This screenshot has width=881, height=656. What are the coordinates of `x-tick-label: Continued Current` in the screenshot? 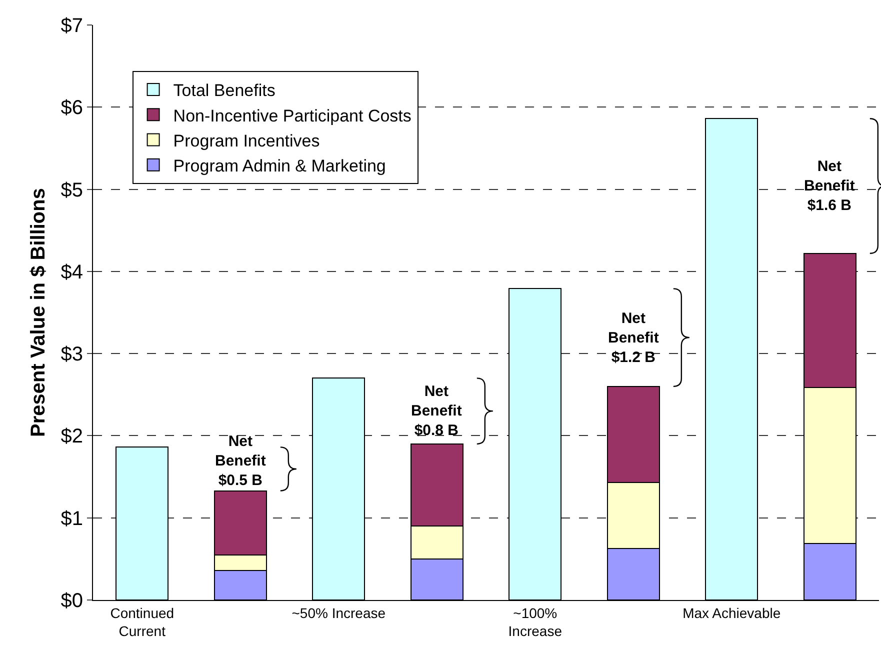 It's located at (142, 621).